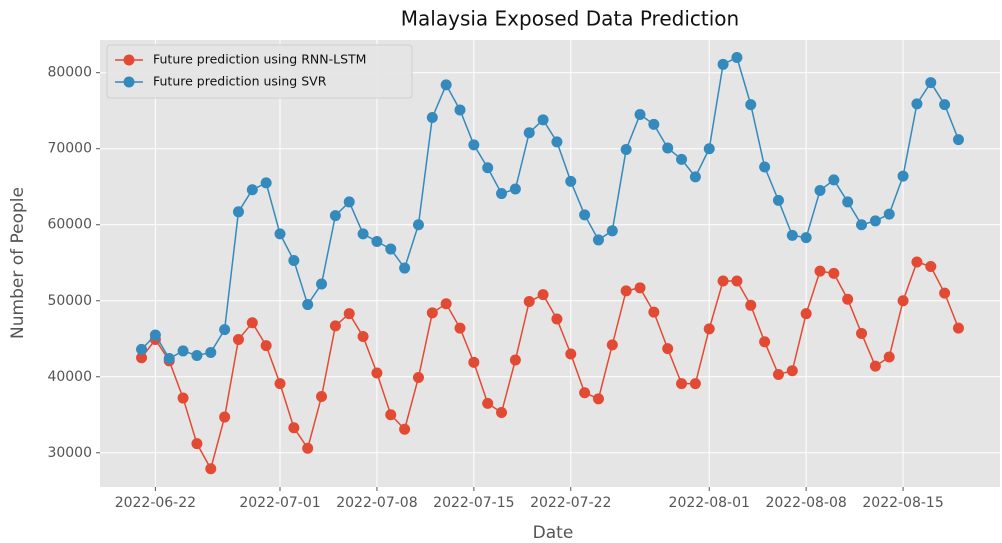 This screenshot has height=543, width=1002. What do you see at coordinates (553, 533) in the screenshot?
I see `x-axis-label: Date` at bounding box center [553, 533].